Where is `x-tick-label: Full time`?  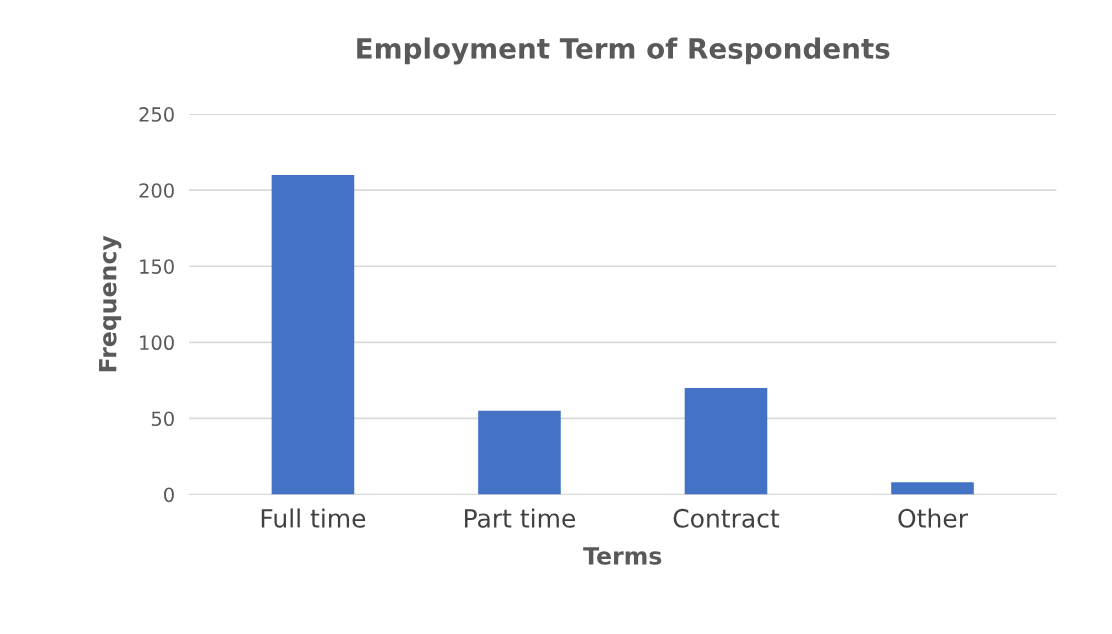 x-tick-label: Full time is located at coordinates (313, 518).